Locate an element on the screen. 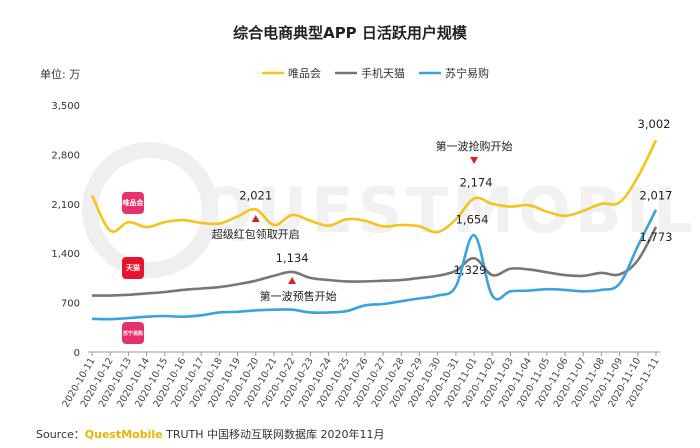 The height and width of the screenshot is (448, 700). watermark-text: QUESTMOBILE is located at coordinates (450, 210).